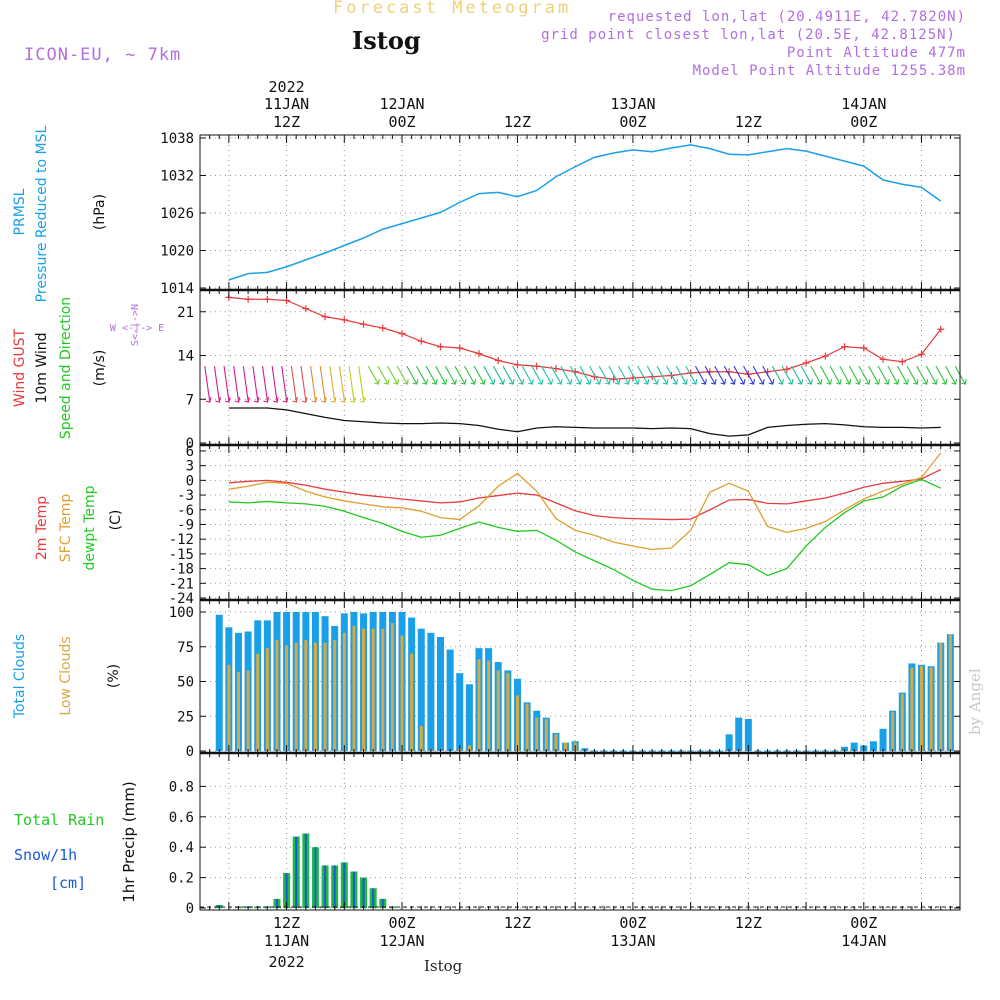  What do you see at coordinates (286, 941) in the screenshot?
I see `bottom-date-label: 11JAN` at bounding box center [286, 941].